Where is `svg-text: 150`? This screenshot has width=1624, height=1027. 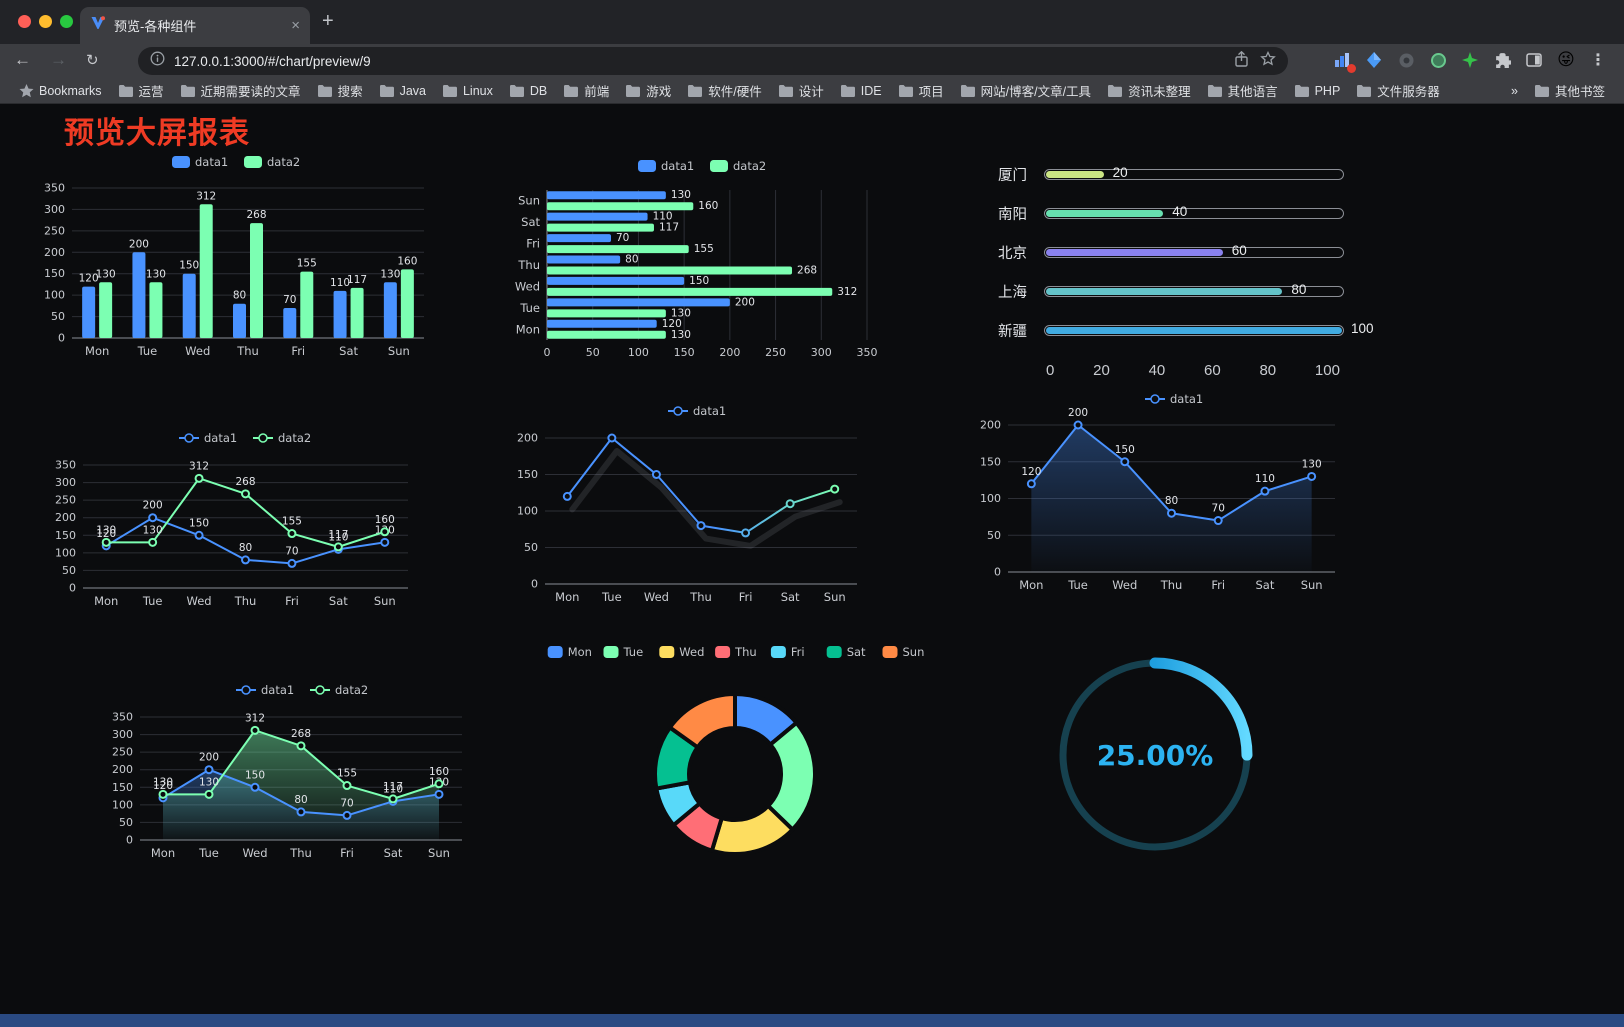
svg-text: 150 is located at coordinates (527, 474).